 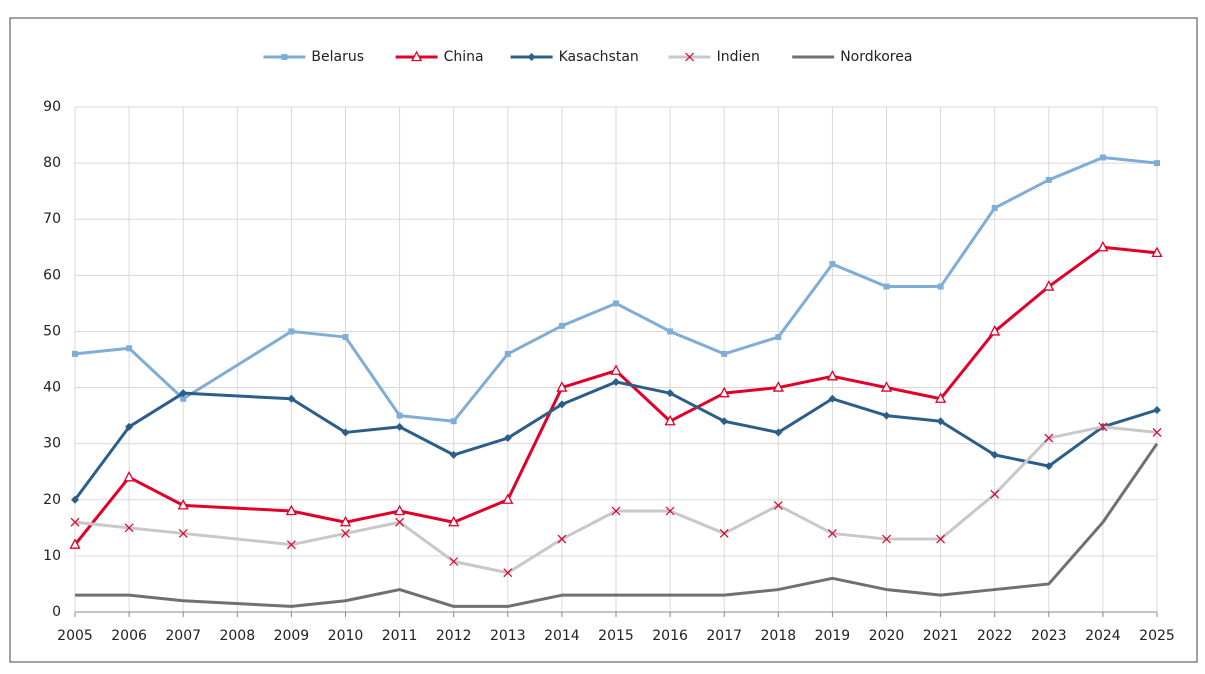 What do you see at coordinates (995, 636) in the screenshot?
I see `x-tick-label: 2022` at bounding box center [995, 636].